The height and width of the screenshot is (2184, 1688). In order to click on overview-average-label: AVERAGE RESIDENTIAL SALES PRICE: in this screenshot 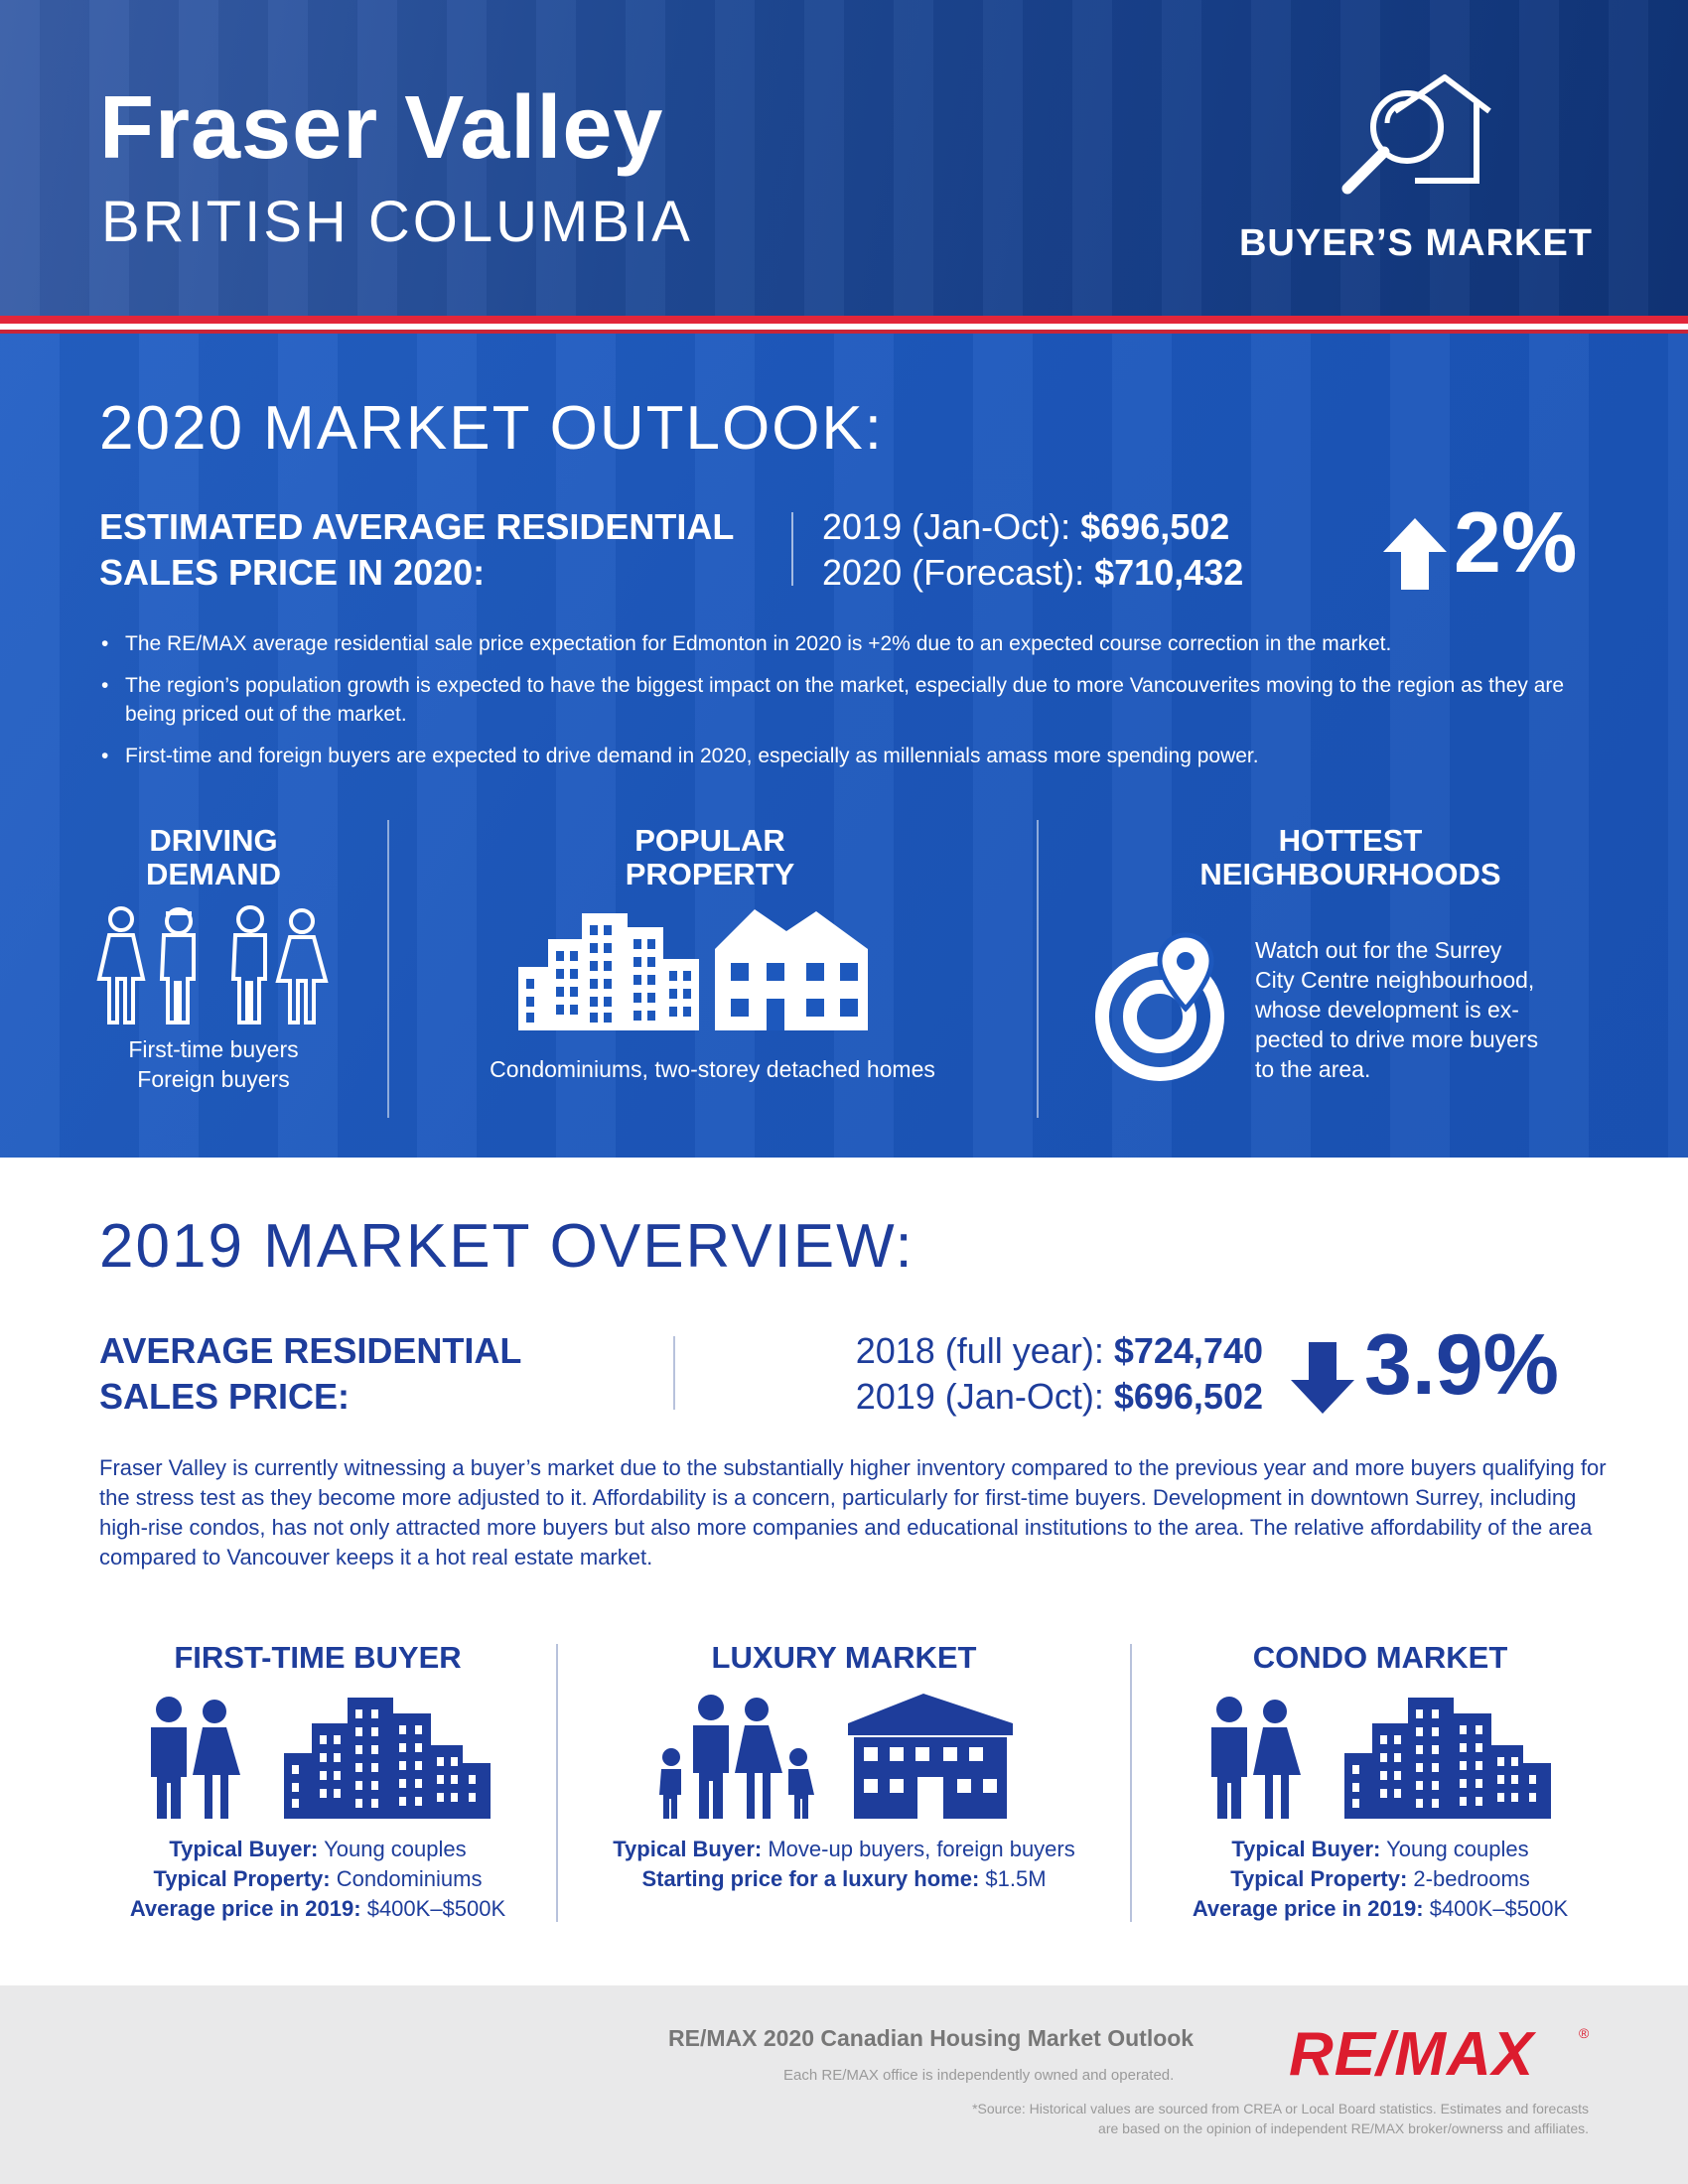, I will do `click(310, 1374)`.